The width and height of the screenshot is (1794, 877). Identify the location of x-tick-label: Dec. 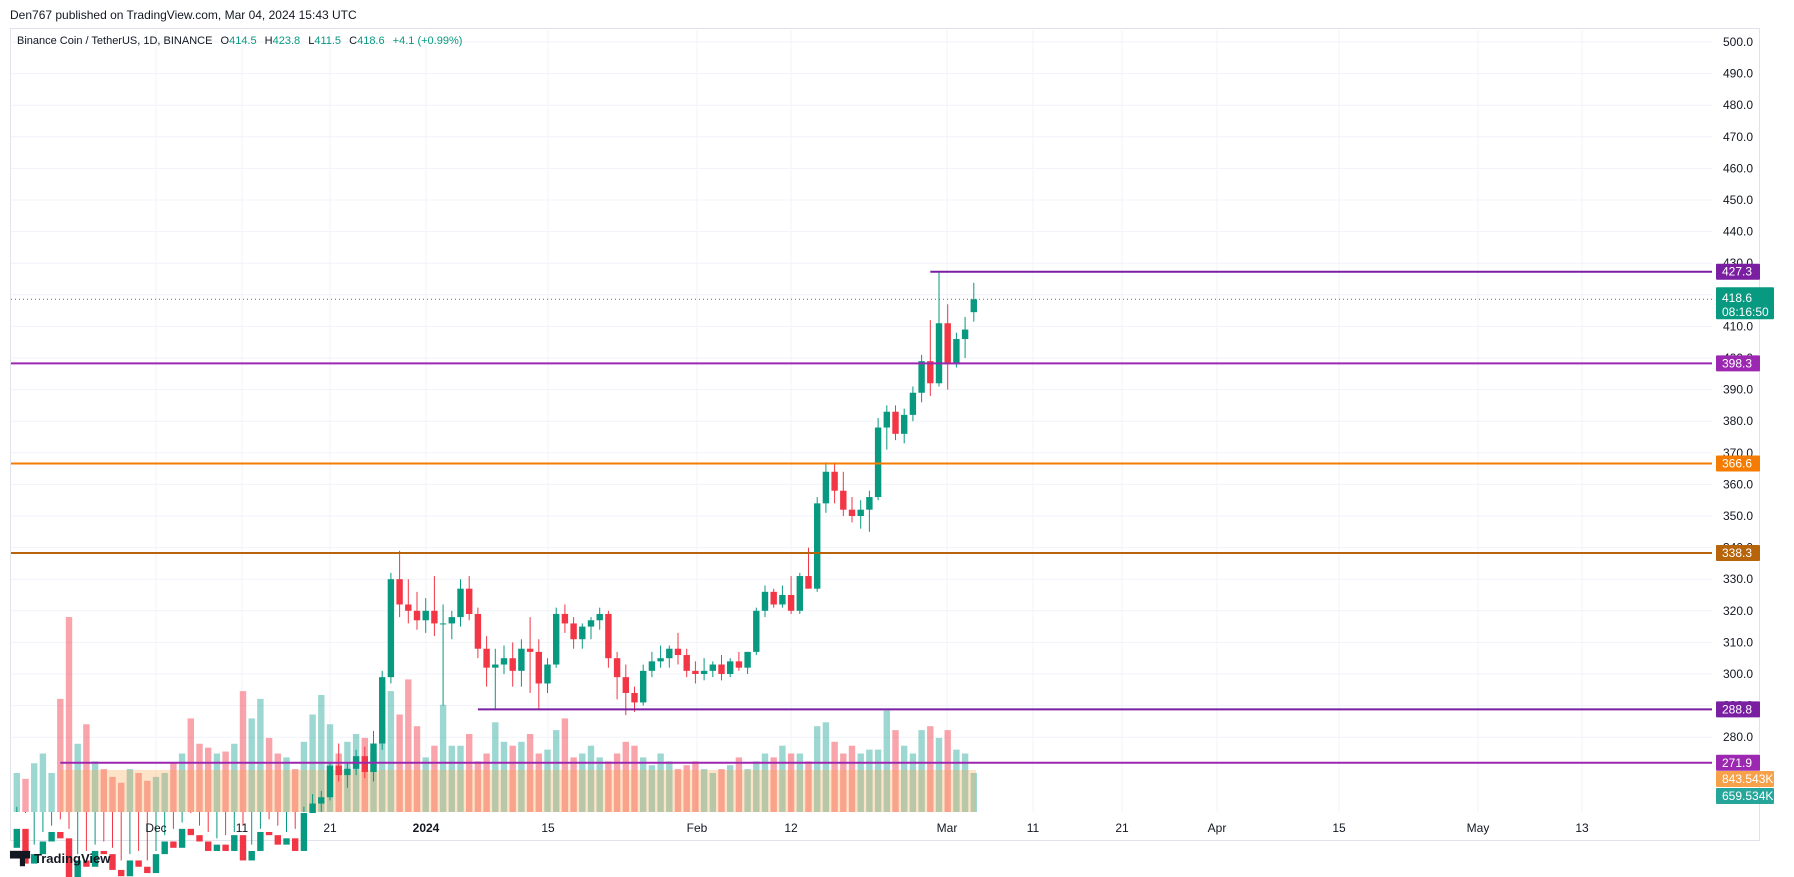
(155, 828).